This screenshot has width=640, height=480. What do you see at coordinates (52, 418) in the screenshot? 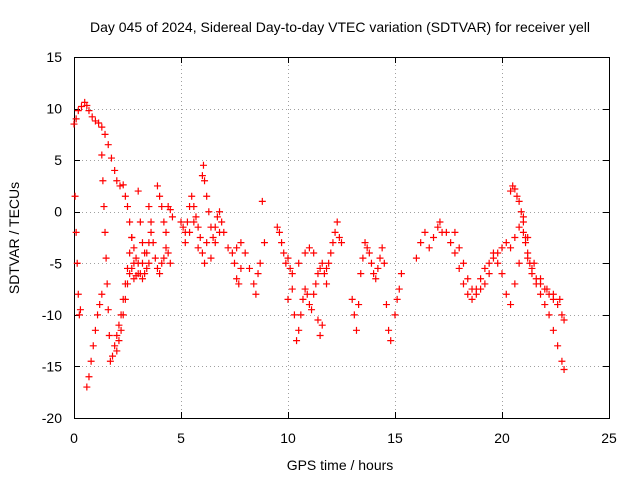
I see `y-tick-label: -20` at bounding box center [52, 418].